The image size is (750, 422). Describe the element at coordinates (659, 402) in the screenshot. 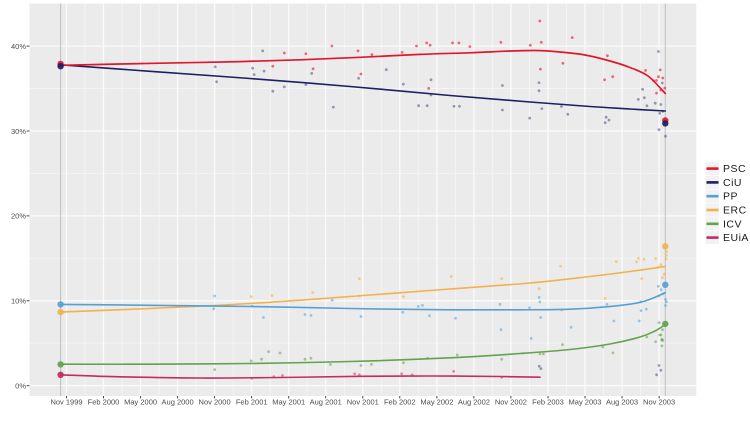

I see `svg-text: Nov 2003` at that location.